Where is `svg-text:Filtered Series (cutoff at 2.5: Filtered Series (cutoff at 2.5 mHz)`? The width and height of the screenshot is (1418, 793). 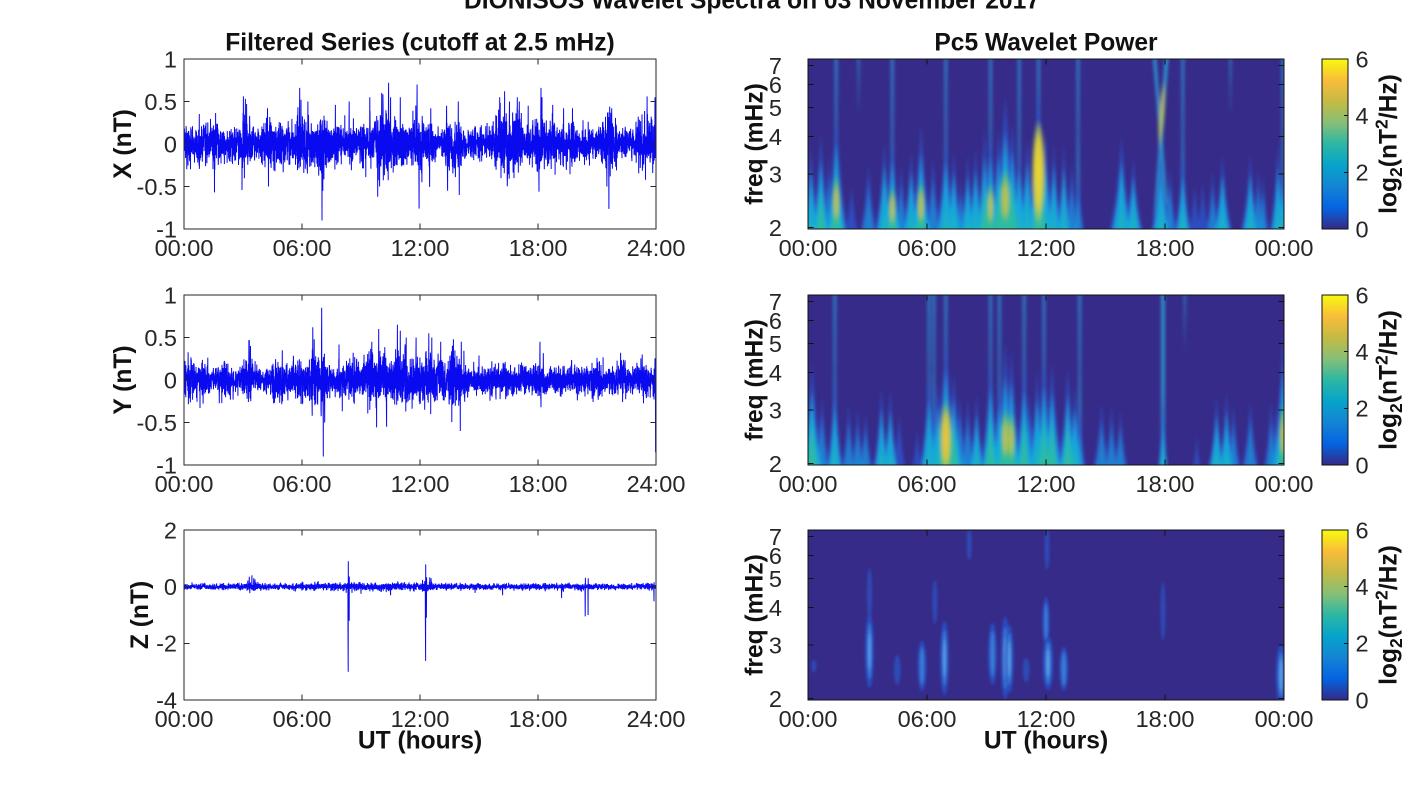 svg-text:Filtered Series (cutoff at 2.5: Filtered Series (cutoff at 2.5 mHz) is located at coordinates (420, 43).